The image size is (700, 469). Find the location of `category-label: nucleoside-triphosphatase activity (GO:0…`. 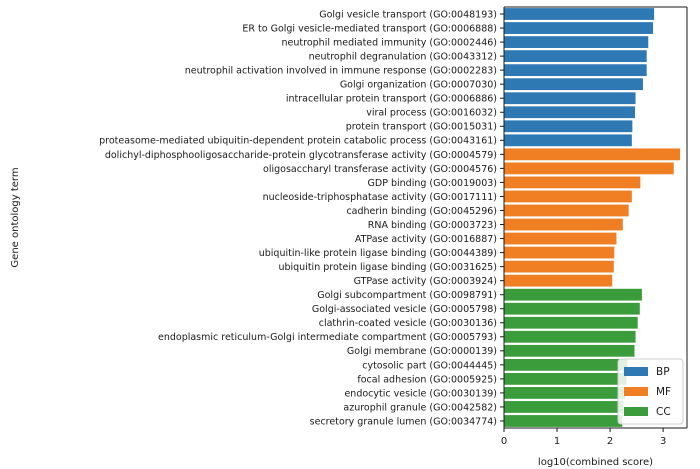

category-label: nucleoside-triphosphatase activity (GO:0… is located at coordinates (380, 197).